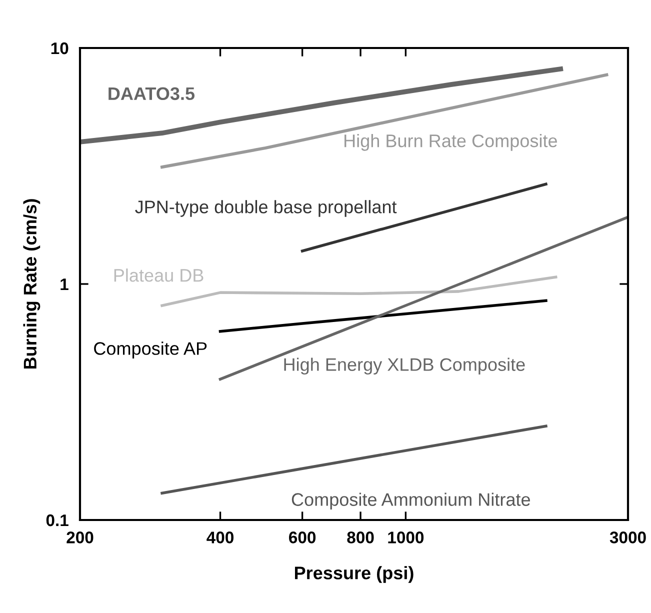 This screenshot has height=613, width=651. Describe the element at coordinates (360, 538) in the screenshot. I see `x-tick-label: 800` at that location.